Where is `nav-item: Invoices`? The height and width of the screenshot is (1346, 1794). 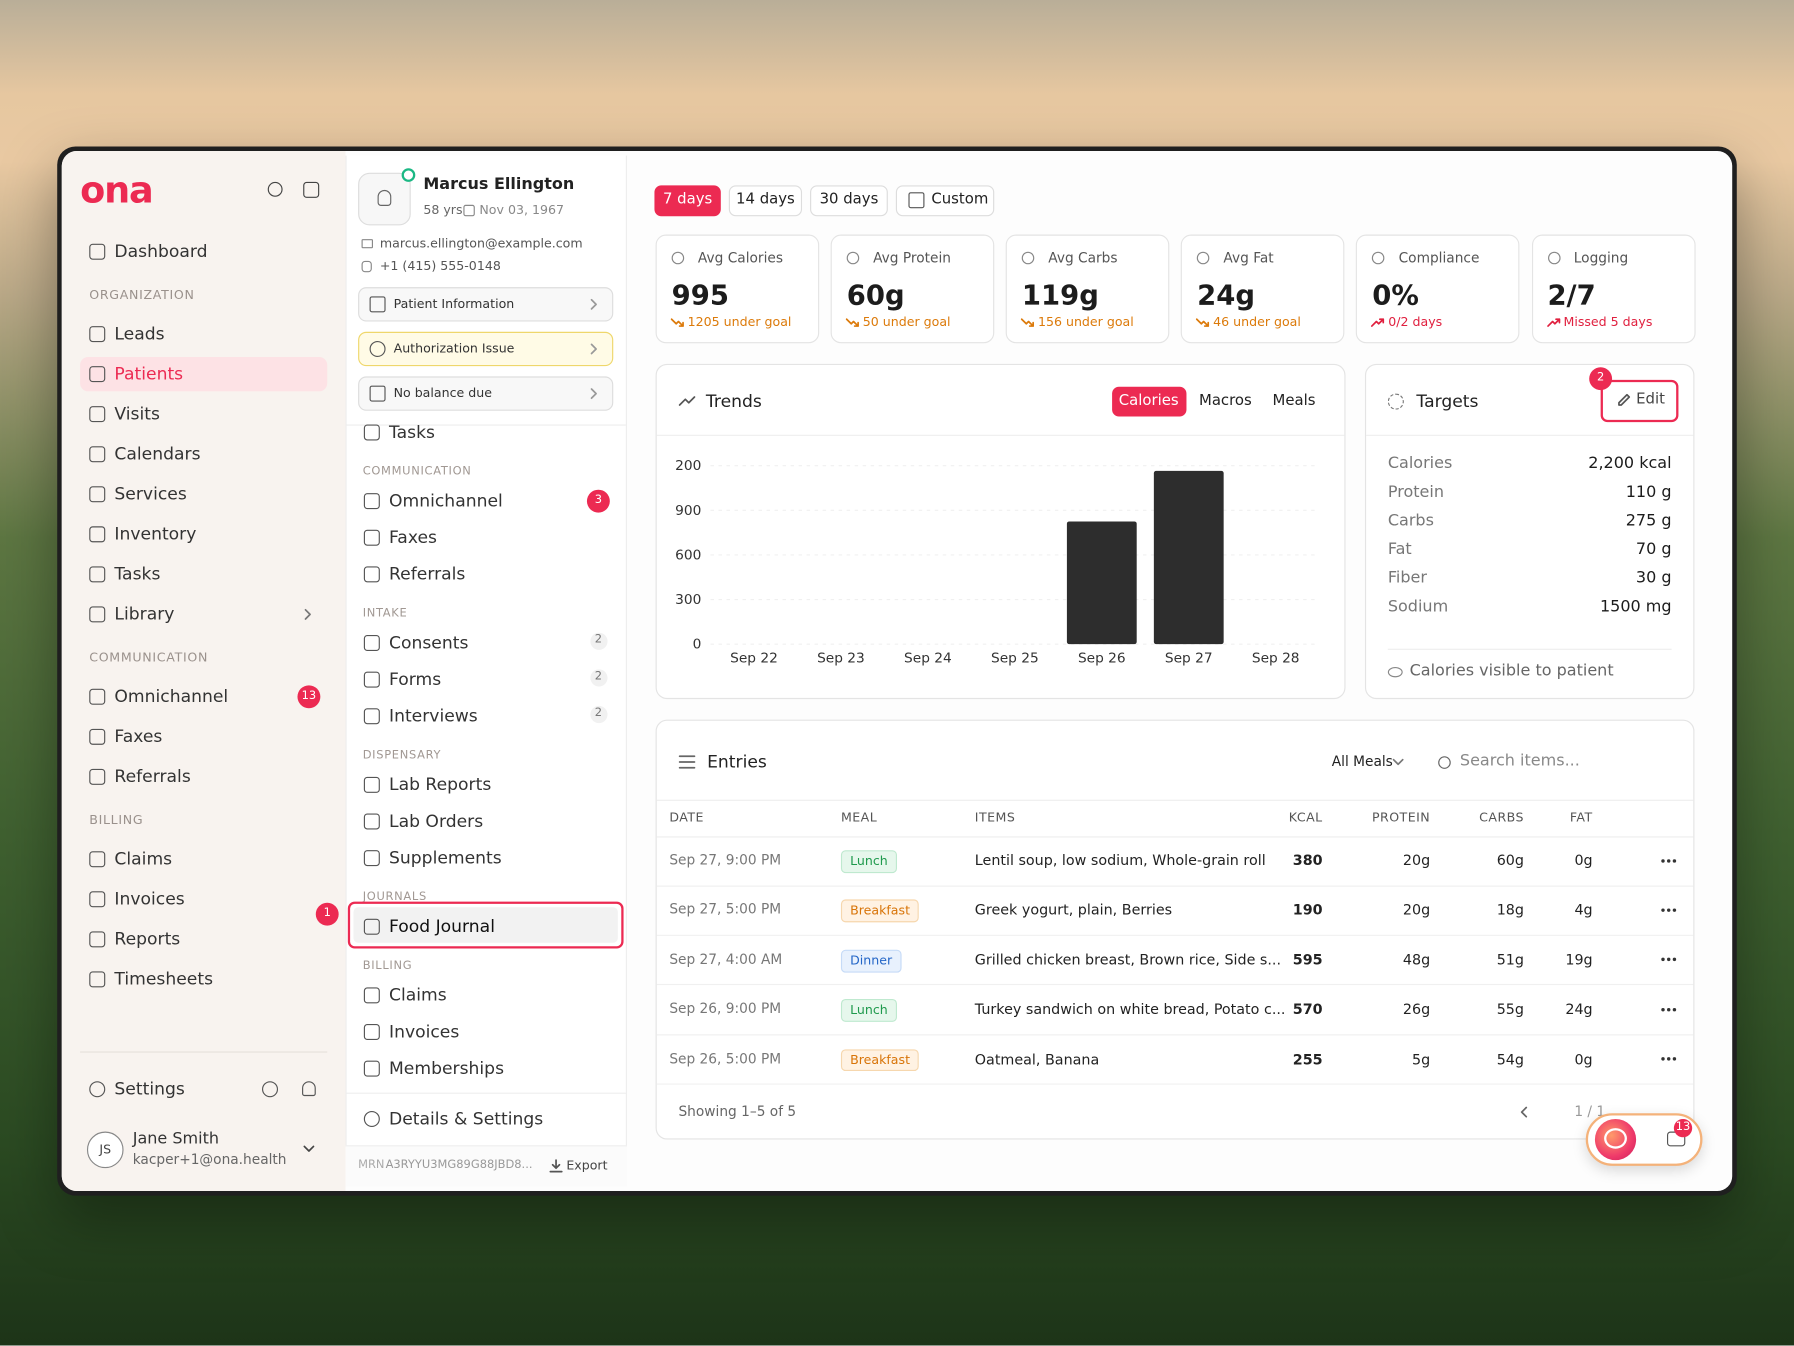
nav-item: Invoices is located at coordinates (149, 899).